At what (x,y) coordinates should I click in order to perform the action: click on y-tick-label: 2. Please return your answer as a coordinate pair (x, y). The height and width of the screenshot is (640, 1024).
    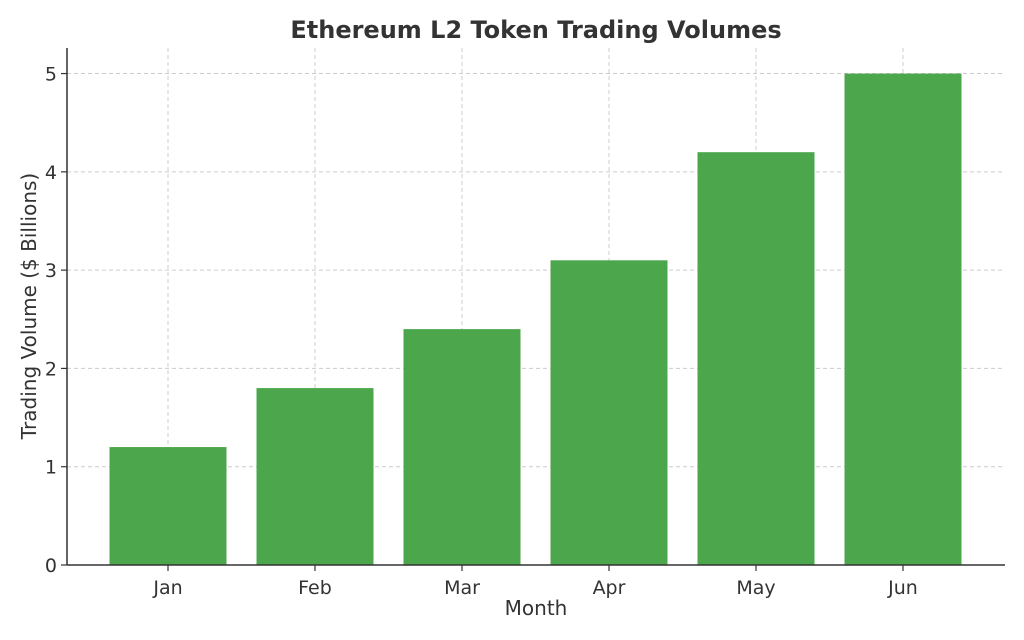
    Looking at the image, I should click on (51, 369).